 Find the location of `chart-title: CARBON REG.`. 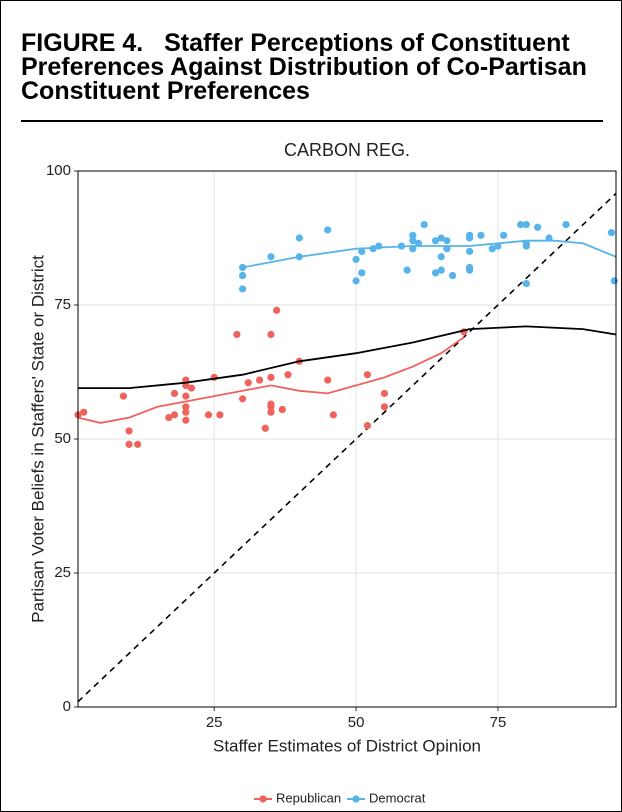

chart-title: CARBON REG. is located at coordinates (347, 150).